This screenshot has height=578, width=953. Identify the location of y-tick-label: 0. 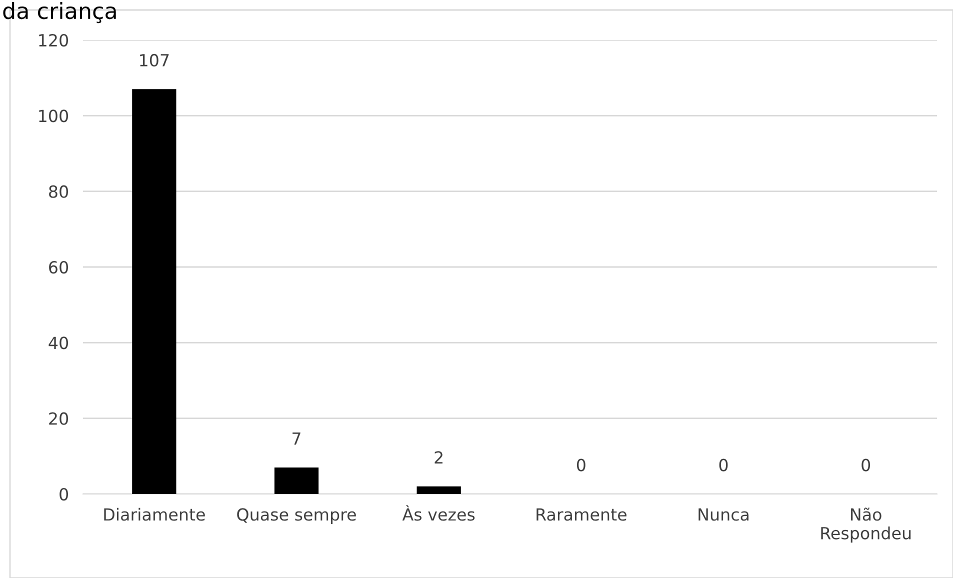
(64, 494).